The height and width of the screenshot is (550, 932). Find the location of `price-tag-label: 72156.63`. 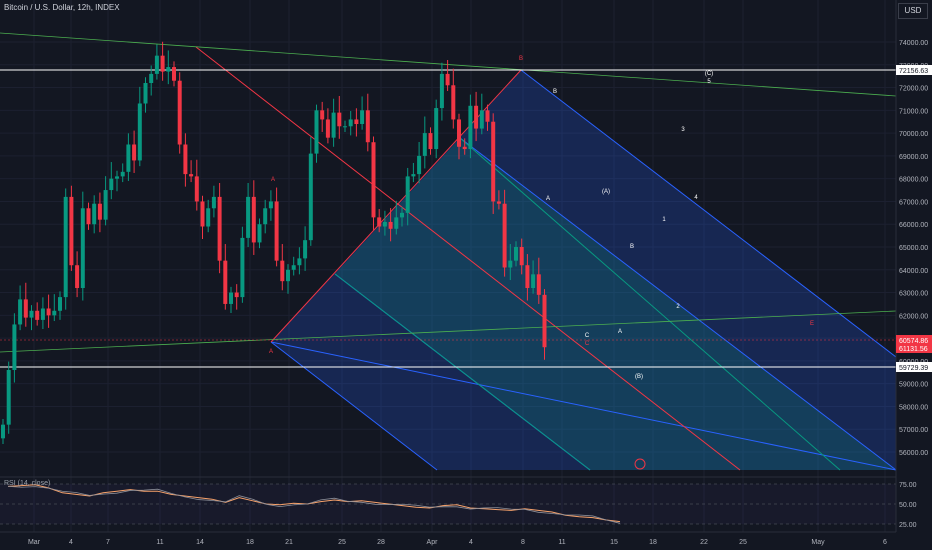

price-tag-label: 72156.63 is located at coordinates (913, 71).